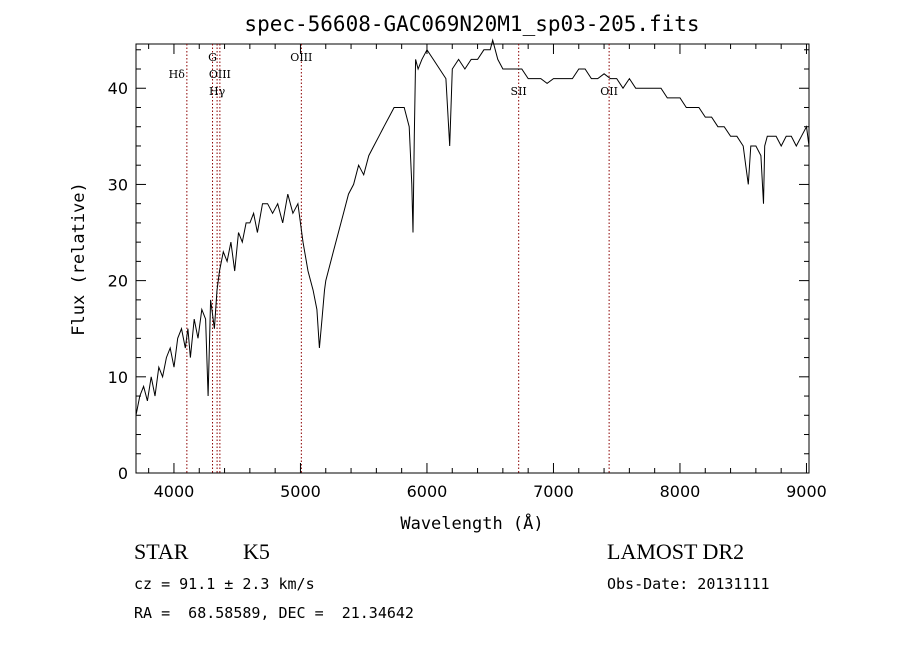 Image resolution: width=900 pixels, height=649 pixels. I want to click on x-tick-label: 9000, so click(806, 491).